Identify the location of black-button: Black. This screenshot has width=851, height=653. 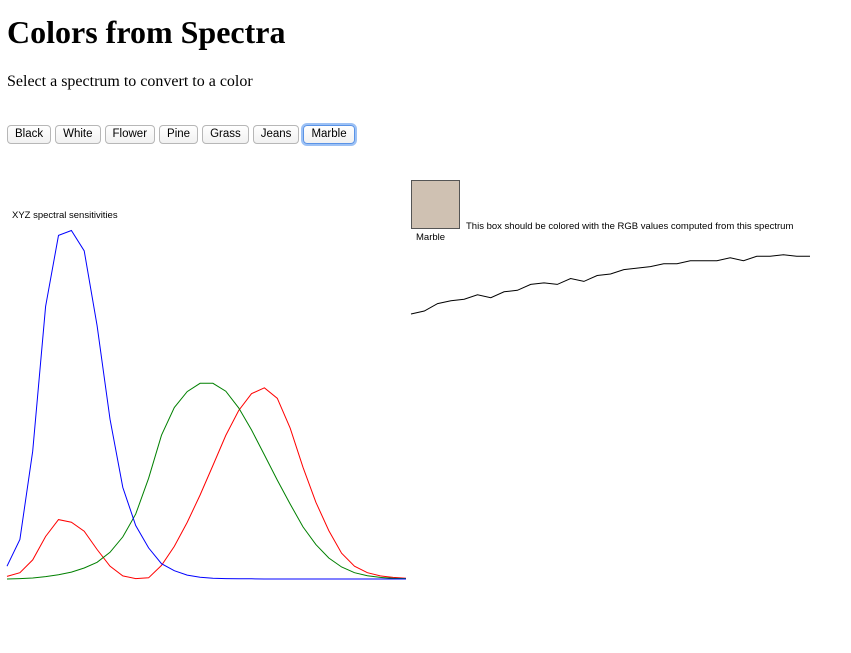
(29, 134).